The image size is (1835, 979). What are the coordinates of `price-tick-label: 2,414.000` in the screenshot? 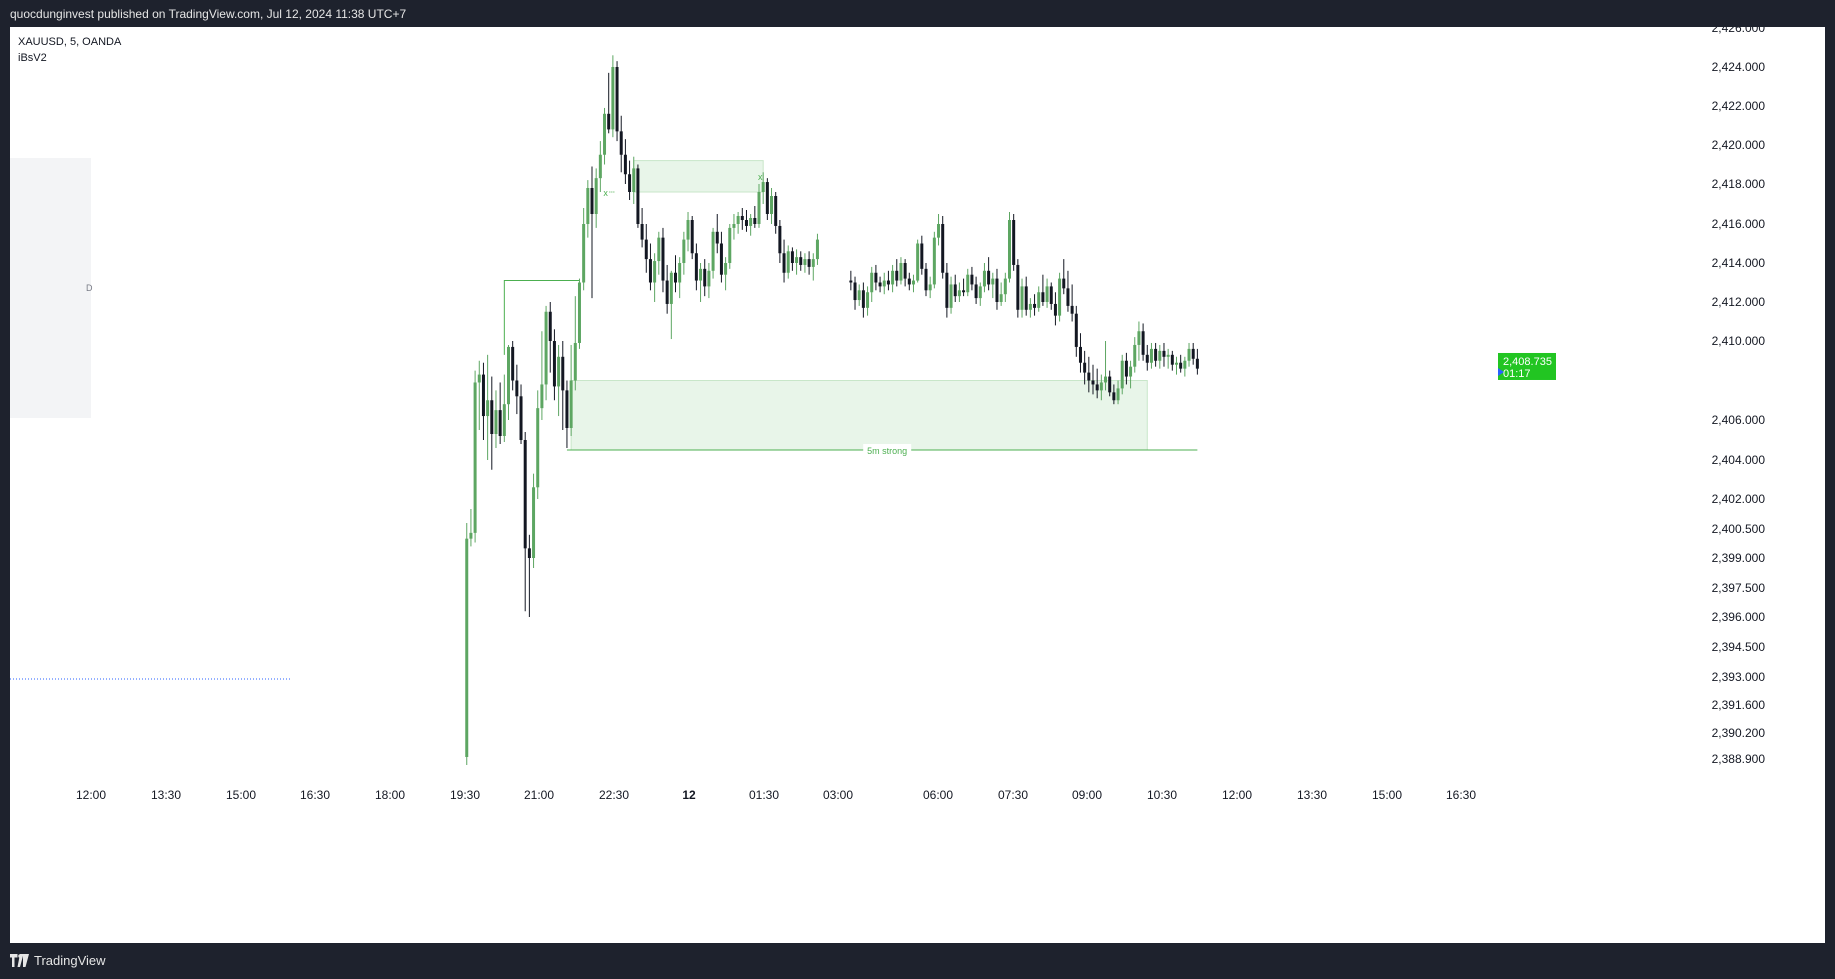 It's located at (1739, 263).